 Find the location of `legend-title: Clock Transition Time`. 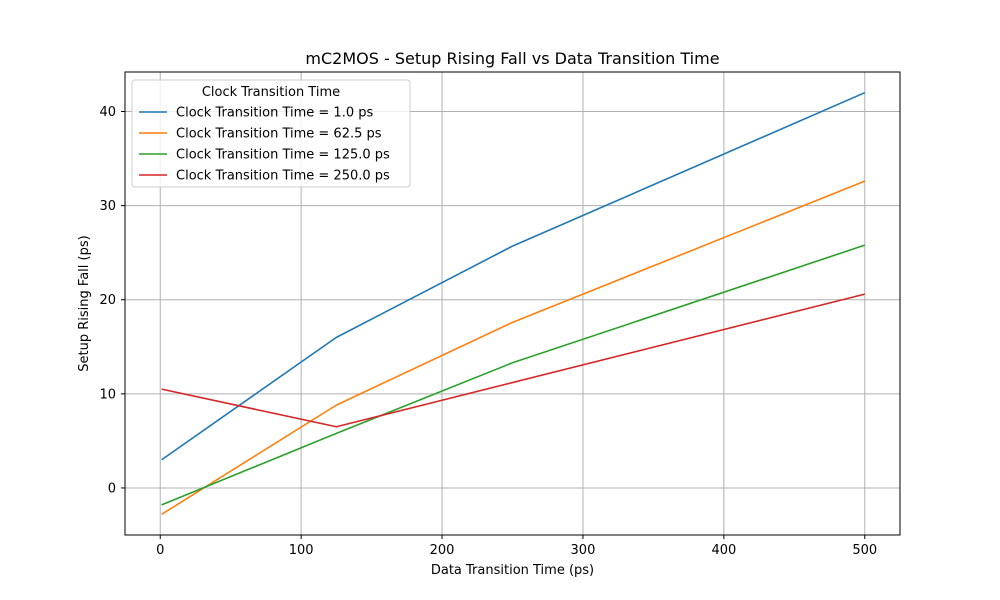

legend-title: Clock Transition Time is located at coordinates (271, 92).